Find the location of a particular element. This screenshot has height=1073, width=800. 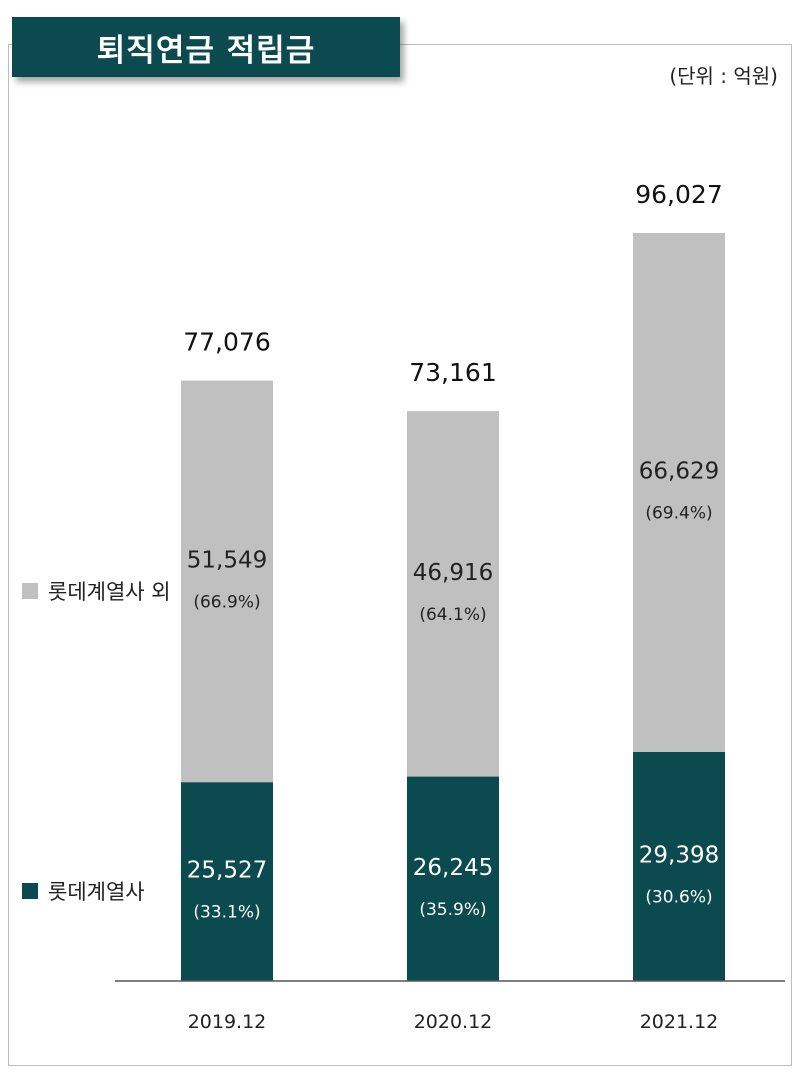

data-label-lotte-2019.12: 25,527 is located at coordinates (227, 871).